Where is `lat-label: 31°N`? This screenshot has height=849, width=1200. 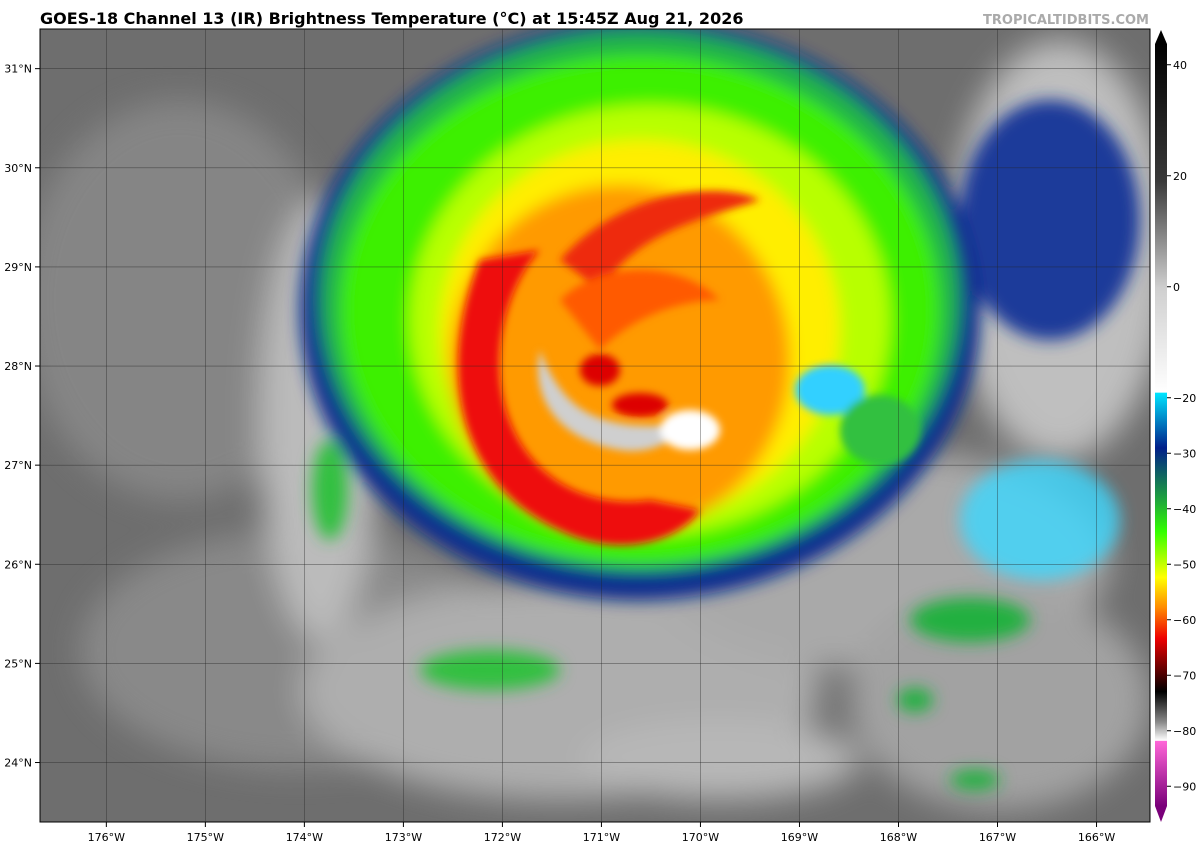
lat-label: 31°N is located at coordinates (18, 69).